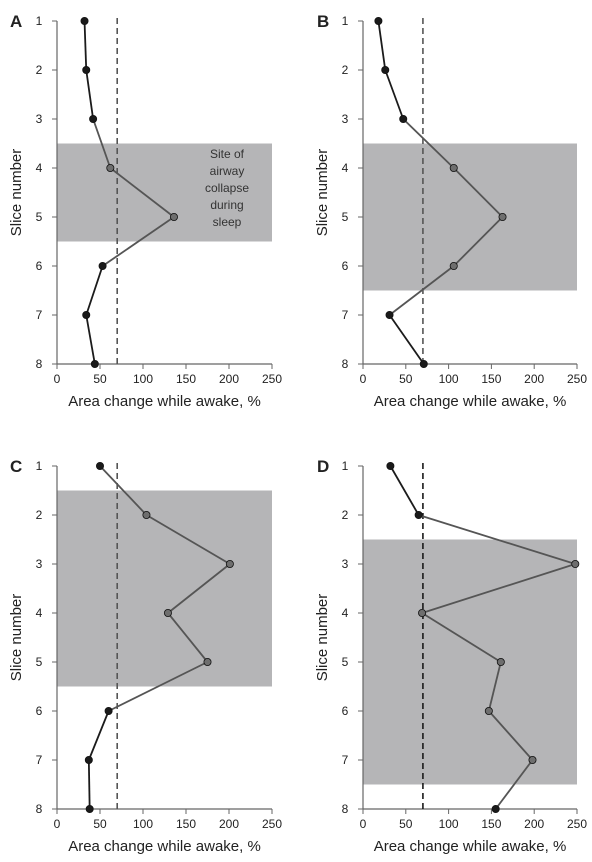  Describe the element at coordinates (227, 154) in the screenshot. I see `annotation-line: Site of` at that location.